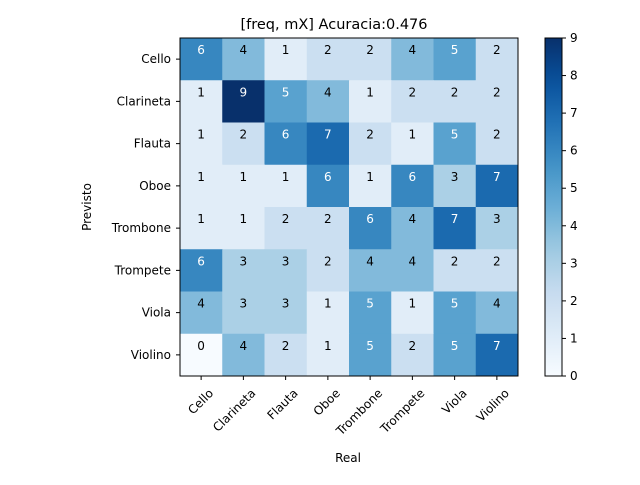 This screenshot has height=485, width=640. I want to click on y-axis-label: Previsto, so click(87, 207).